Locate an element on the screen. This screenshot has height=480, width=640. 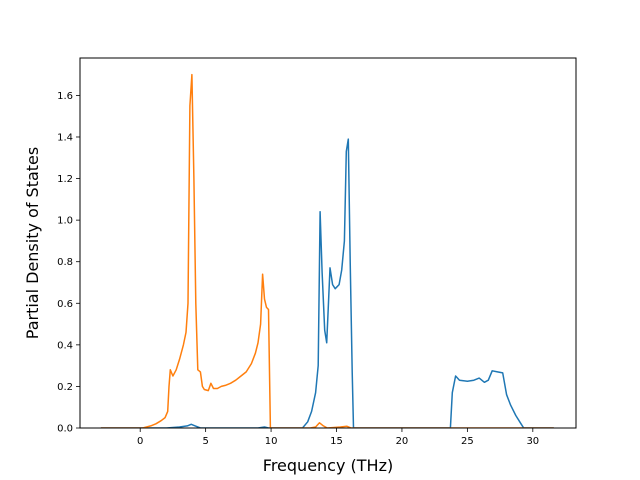
x-axis-label: Frequency (THz) is located at coordinates (328, 465).